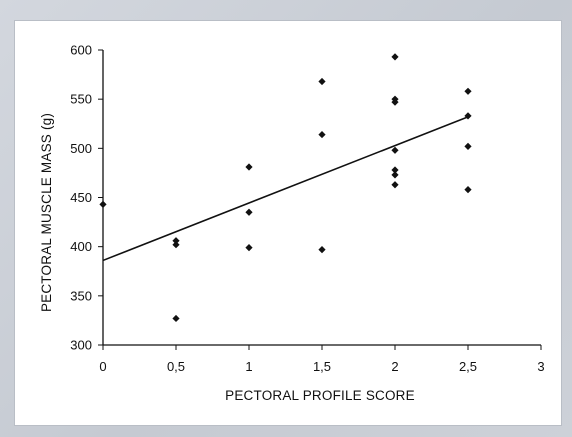 The width and height of the screenshot is (572, 437). I want to click on x-tick-label: 1, so click(248, 366).